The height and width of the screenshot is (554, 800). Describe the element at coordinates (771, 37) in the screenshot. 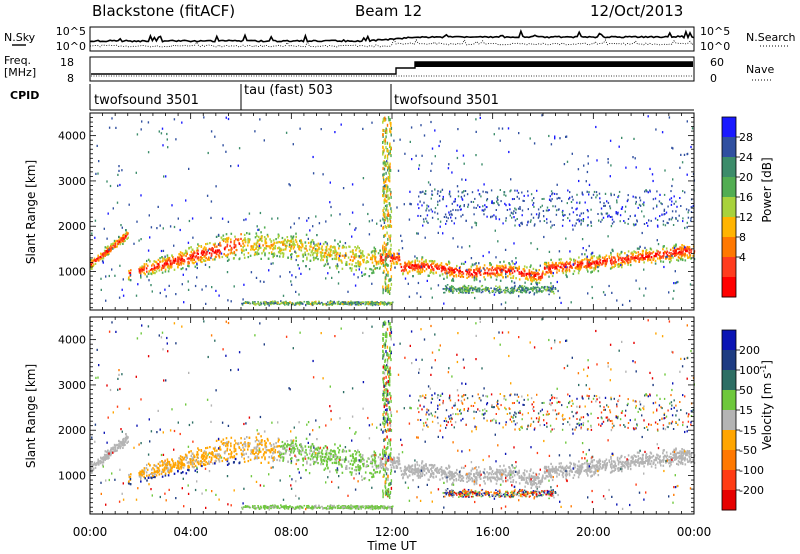

I see `nsearch-label: N.Search` at that location.